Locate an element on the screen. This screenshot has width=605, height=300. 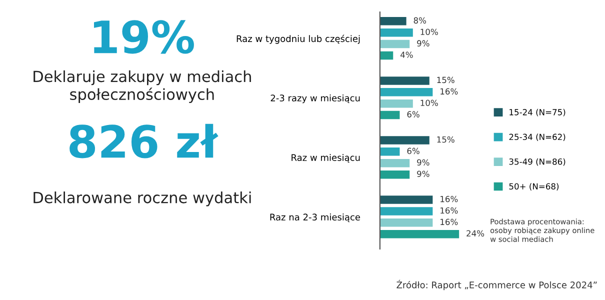
legend-label: 15-24 (N=75) is located at coordinates (538, 112).